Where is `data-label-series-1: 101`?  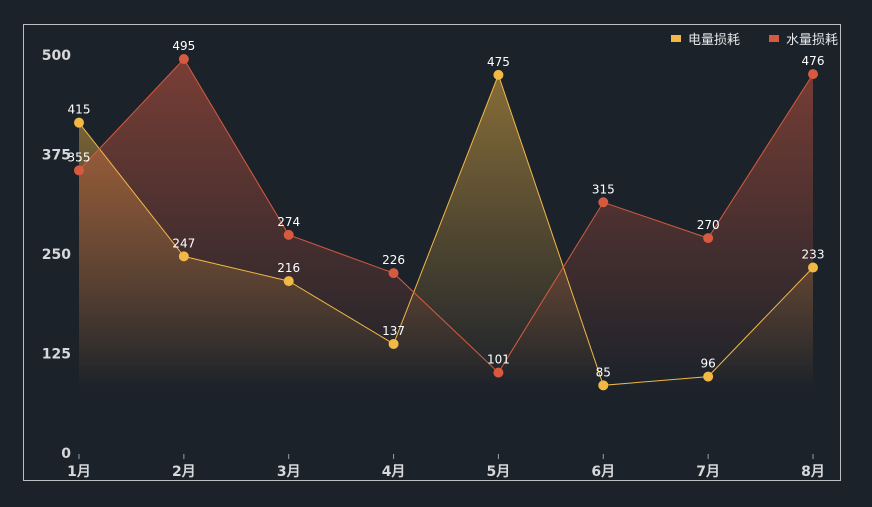 data-label-series-1: 101 is located at coordinates (498, 360).